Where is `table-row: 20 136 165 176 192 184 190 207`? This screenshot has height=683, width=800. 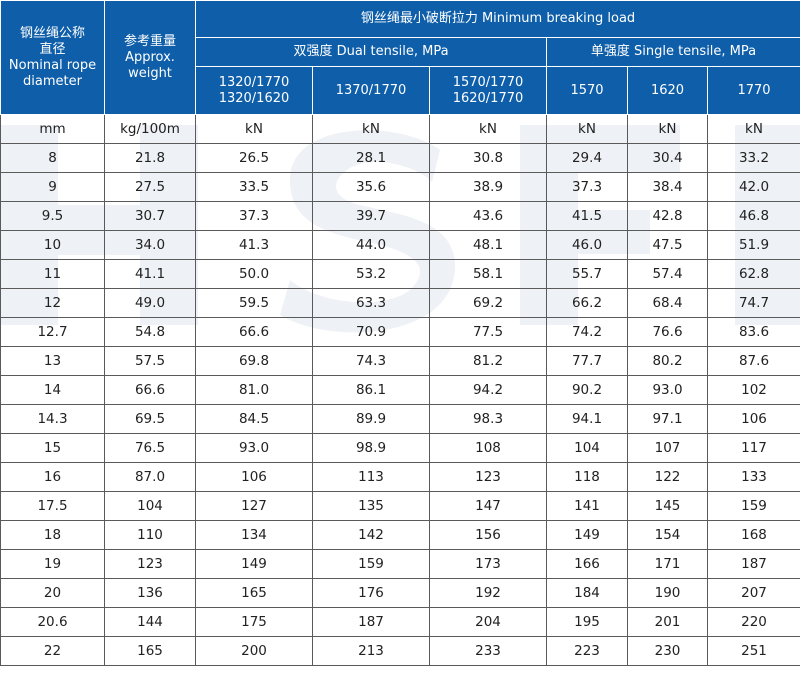
table-row: 20 136 165 176 192 184 190 207 is located at coordinates (400, 593).